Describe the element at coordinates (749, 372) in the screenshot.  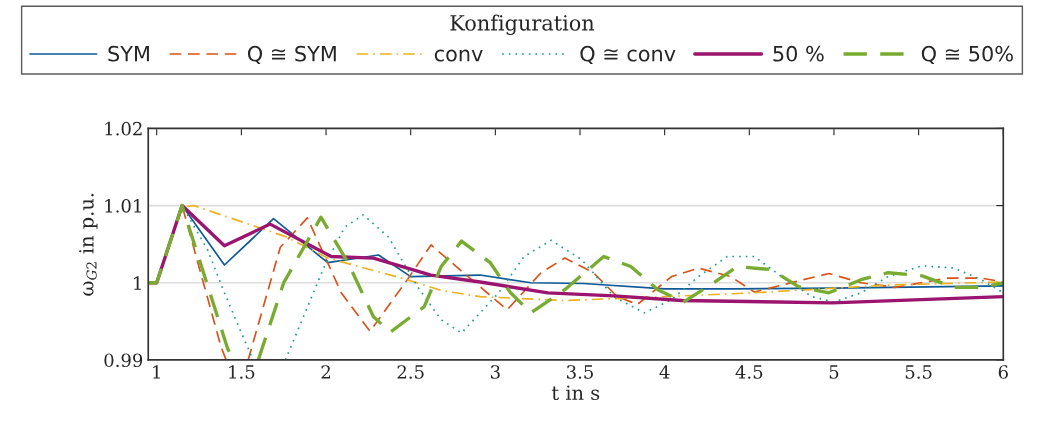
I see `x-tick-label: 4.5` at that location.